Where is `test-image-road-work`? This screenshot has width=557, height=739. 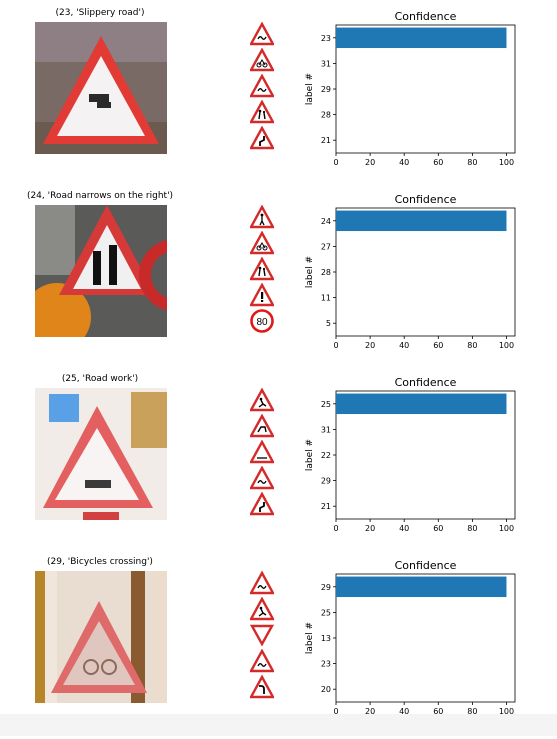 test-image-road-work is located at coordinates (101, 454).